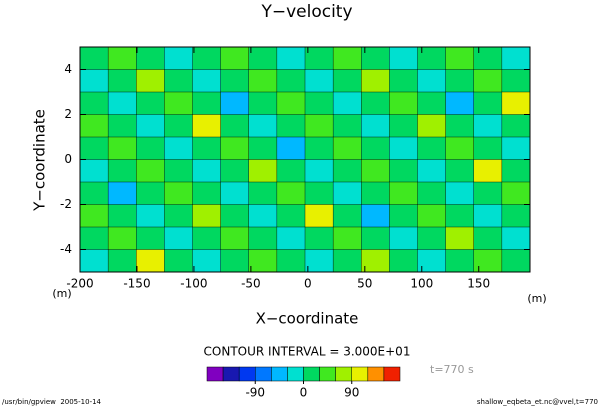 Image resolution: width=600 pixels, height=408 pixels. What do you see at coordinates (308, 284) in the screenshot?
I see `x-tick-label: 0` at bounding box center [308, 284].